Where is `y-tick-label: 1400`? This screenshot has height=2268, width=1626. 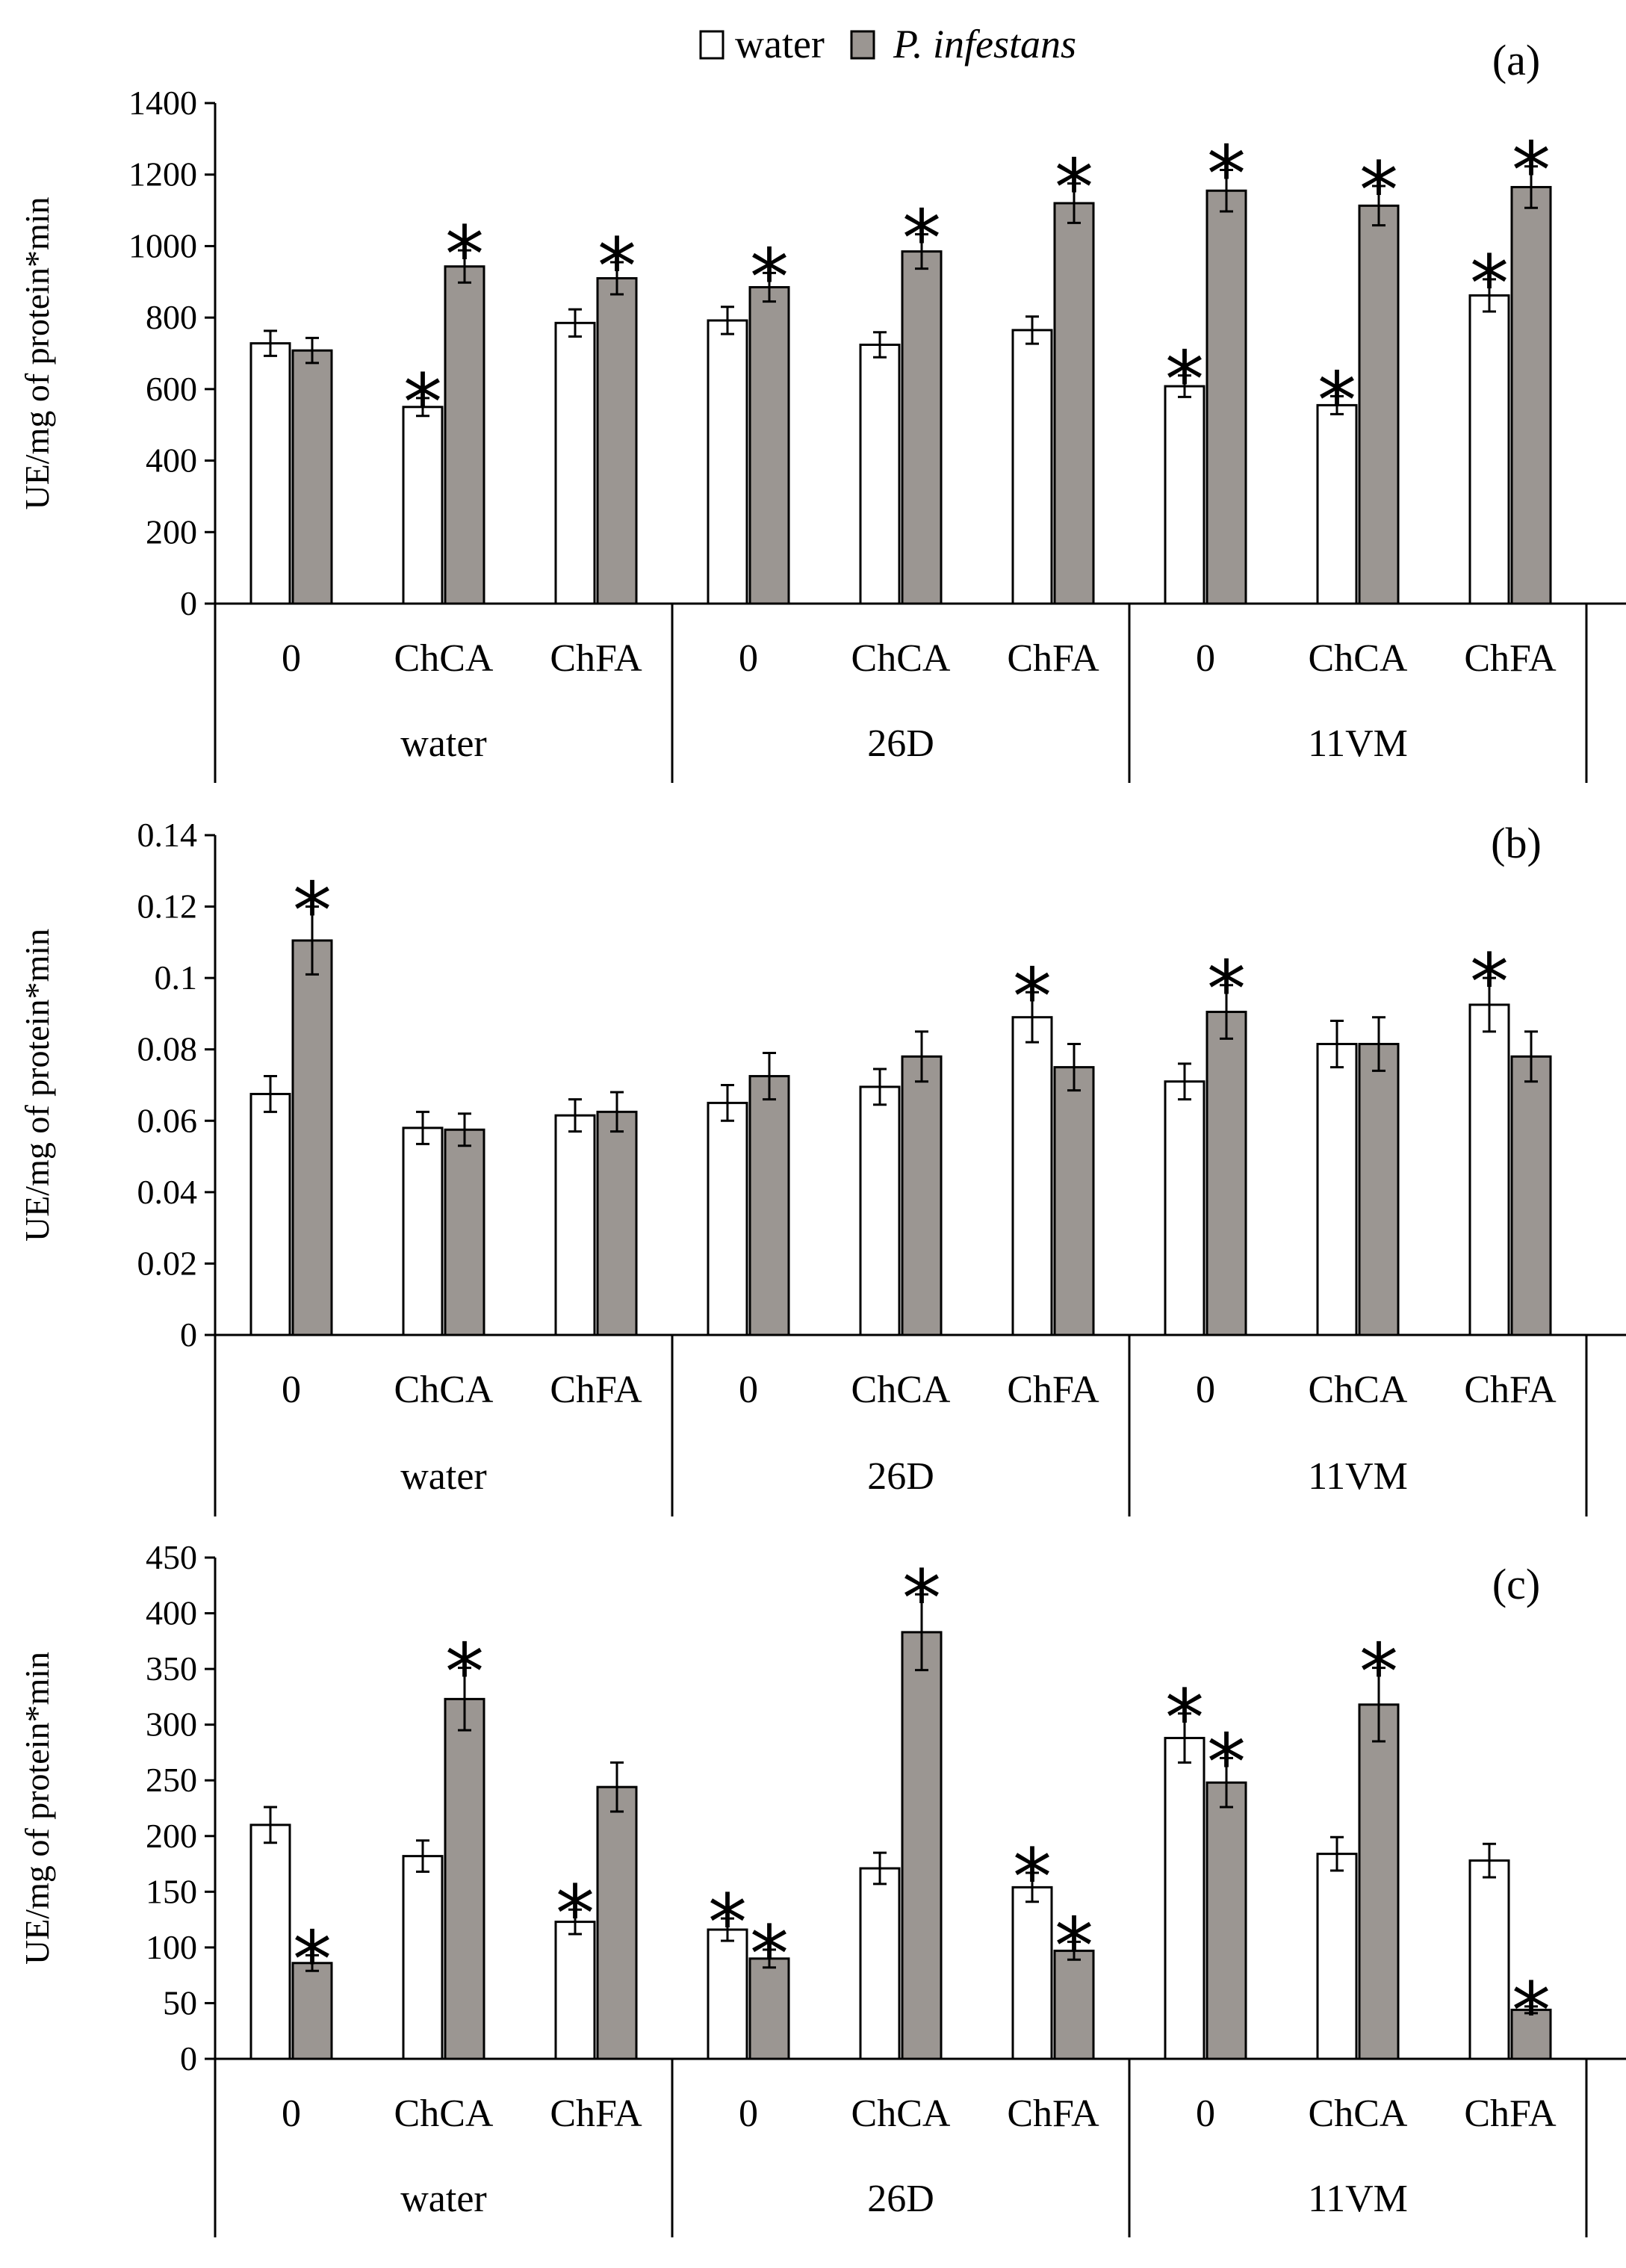
y-tick-label: 1400 is located at coordinates (162, 103).